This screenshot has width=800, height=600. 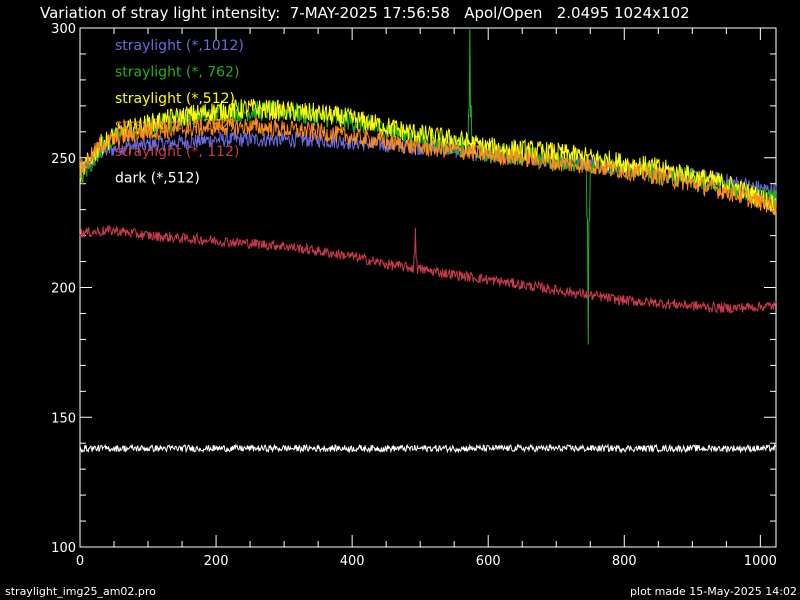 I want to click on x-tick-label: 0, so click(x=80, y=561).